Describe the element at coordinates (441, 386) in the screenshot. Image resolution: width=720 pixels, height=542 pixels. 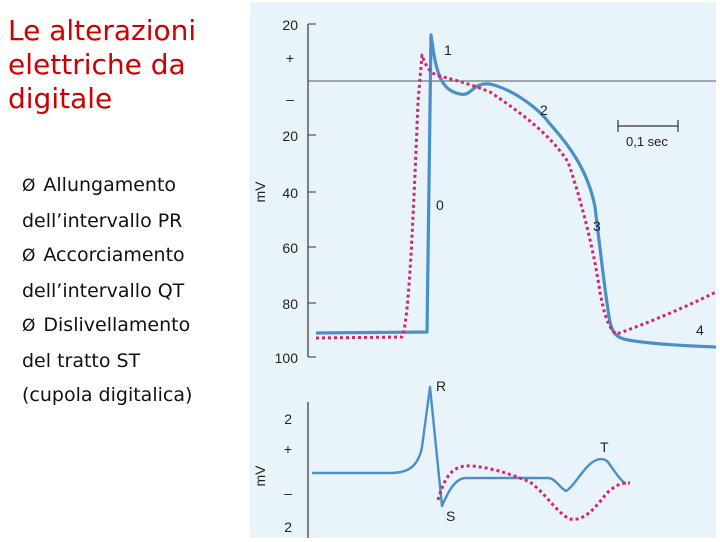
I see `wave-label: R` at that location.